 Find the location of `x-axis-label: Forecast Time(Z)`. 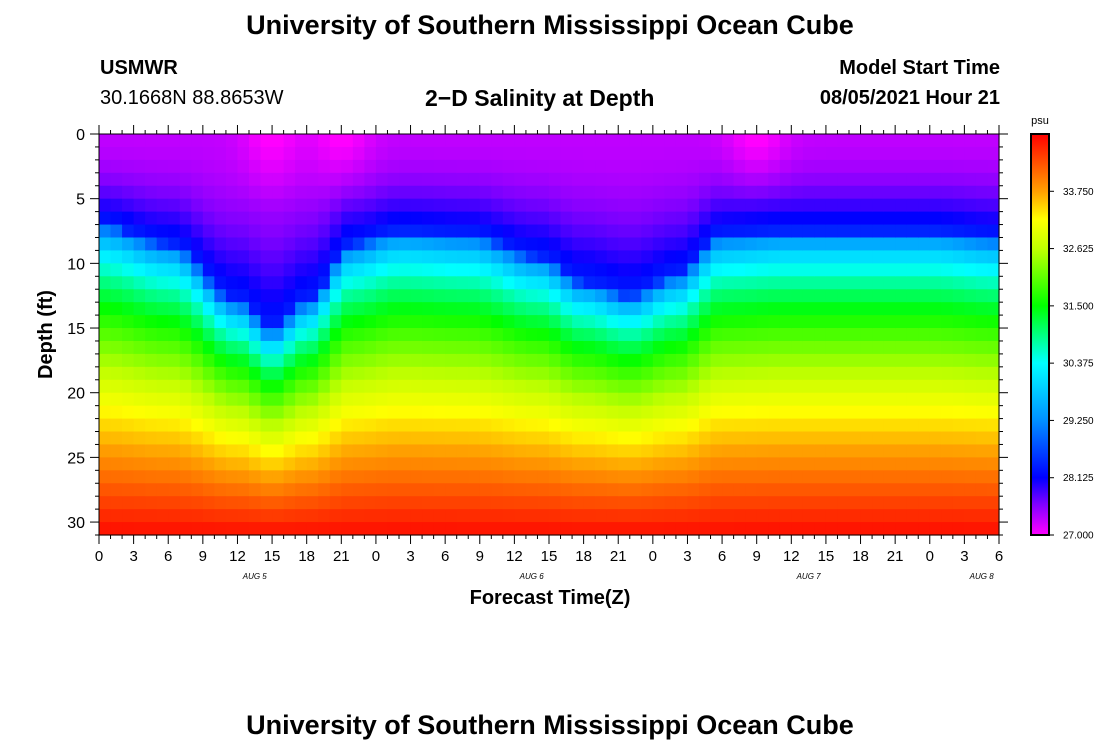

x-axis-label: Forecast Time(Z) is located at coordinates (550, 598).